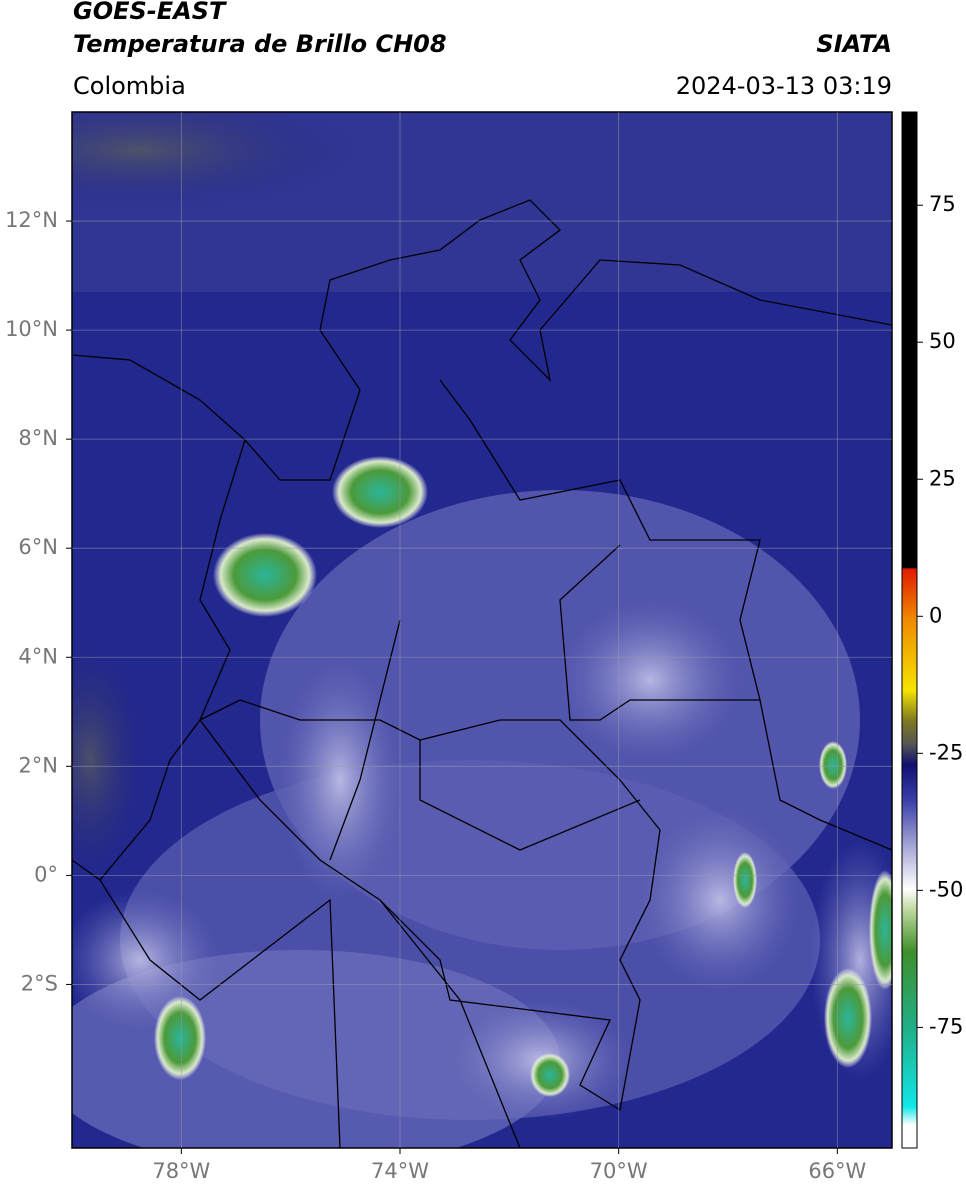 The width and height of the screenshot is (966, 1194). I want to click on y-tick-label: 6°N, so click(38, 547).